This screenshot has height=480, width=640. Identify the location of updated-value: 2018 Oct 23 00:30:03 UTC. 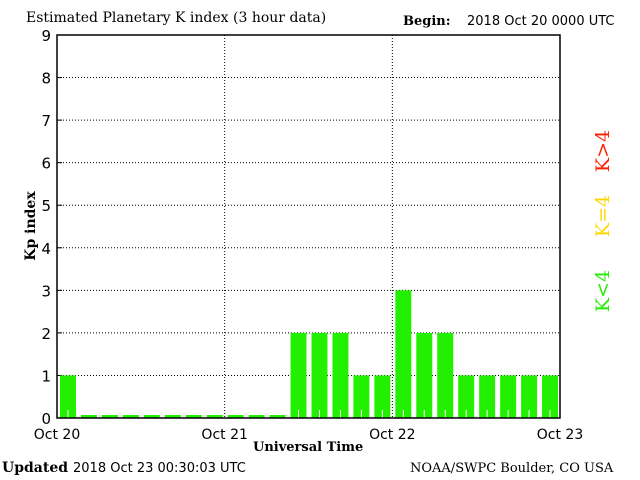
(159, 468).